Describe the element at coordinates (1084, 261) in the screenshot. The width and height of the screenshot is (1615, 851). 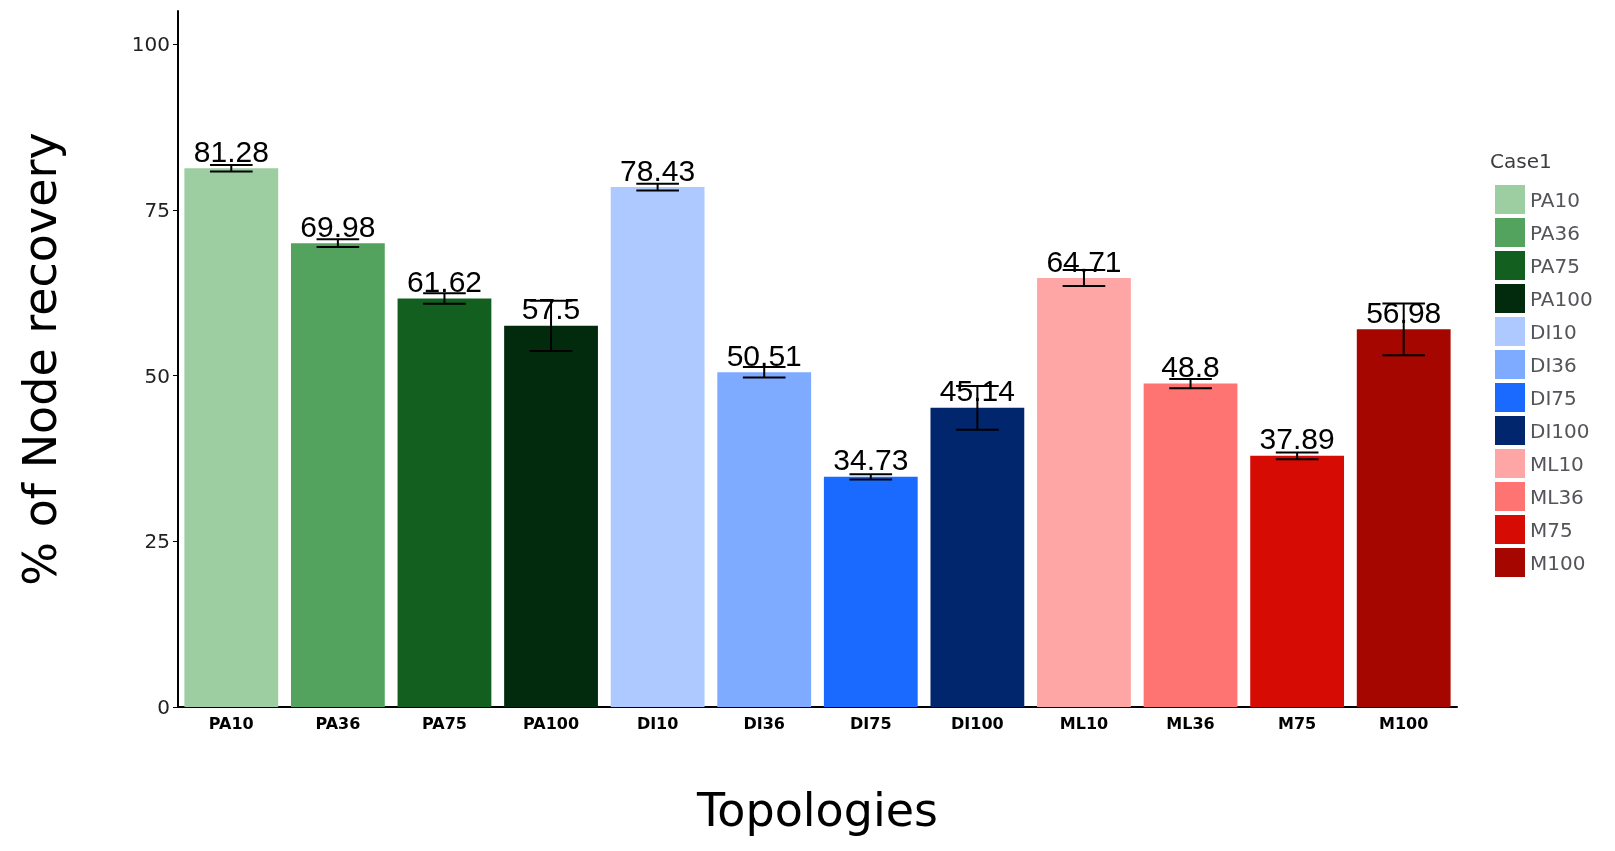
I see `data-label: 64.71` at that location.